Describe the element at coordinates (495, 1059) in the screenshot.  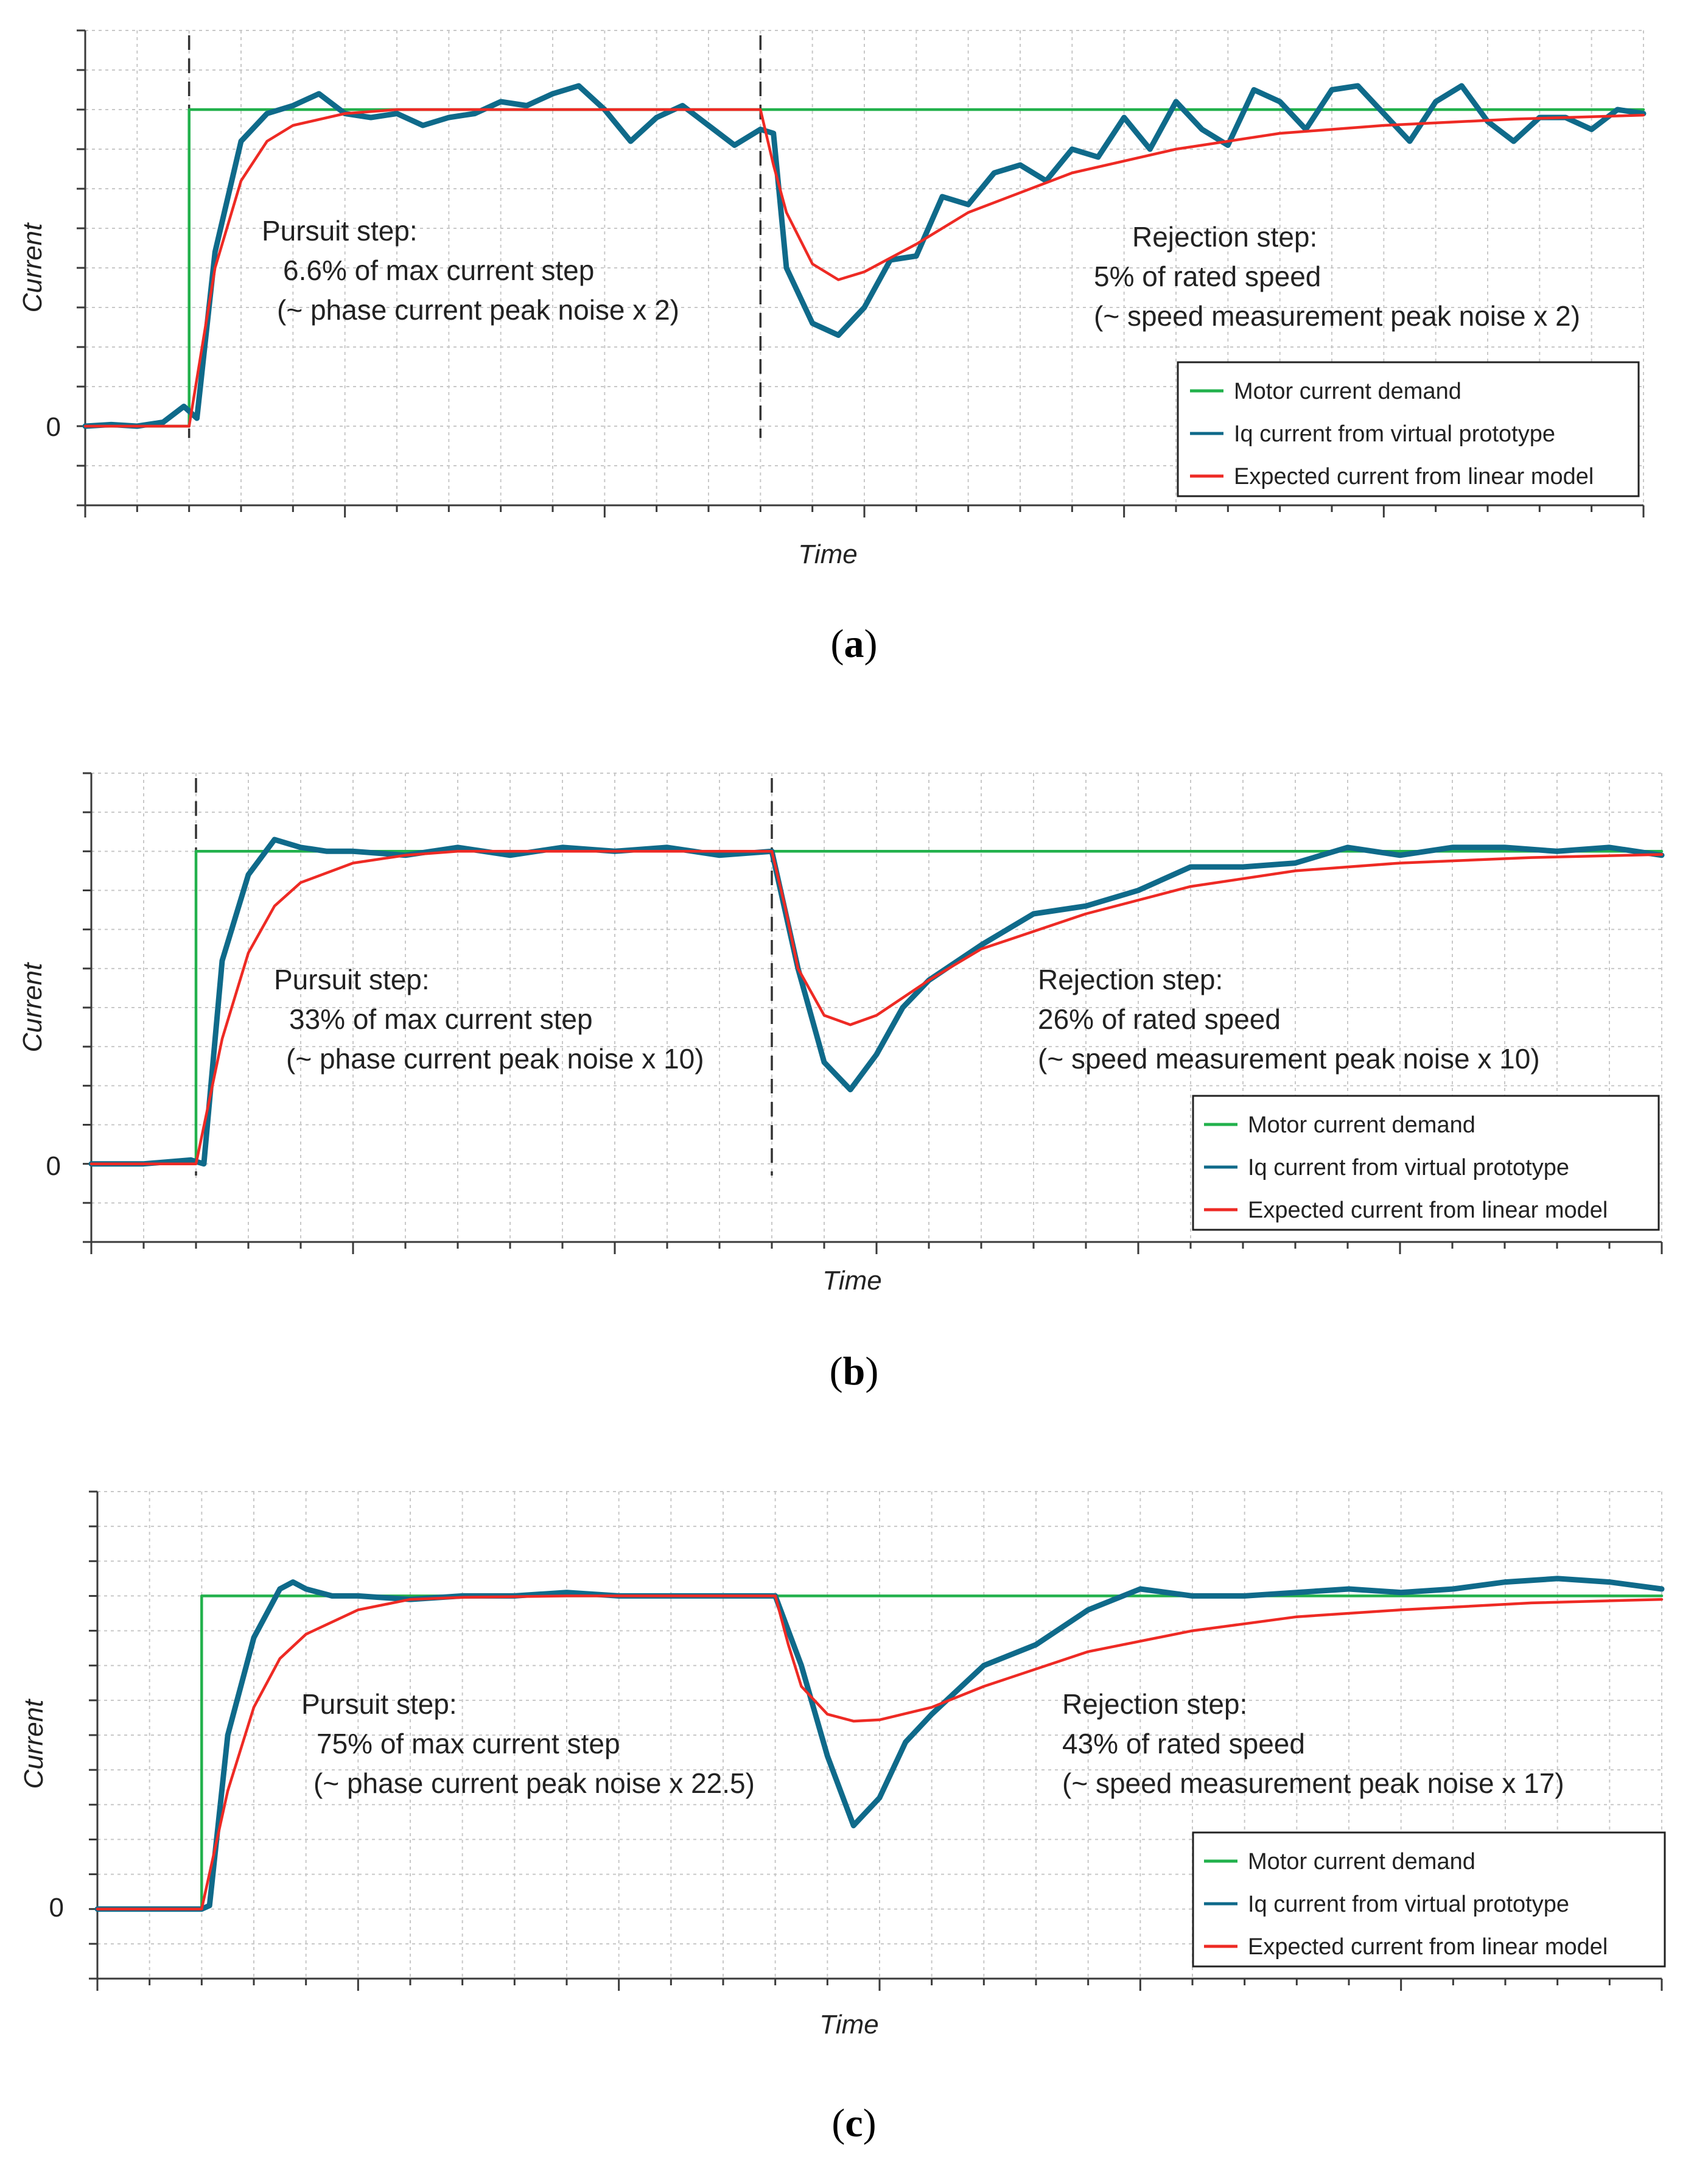
I see `pursuit-line-2: (~ phase current peak noise x 10)` at that location.